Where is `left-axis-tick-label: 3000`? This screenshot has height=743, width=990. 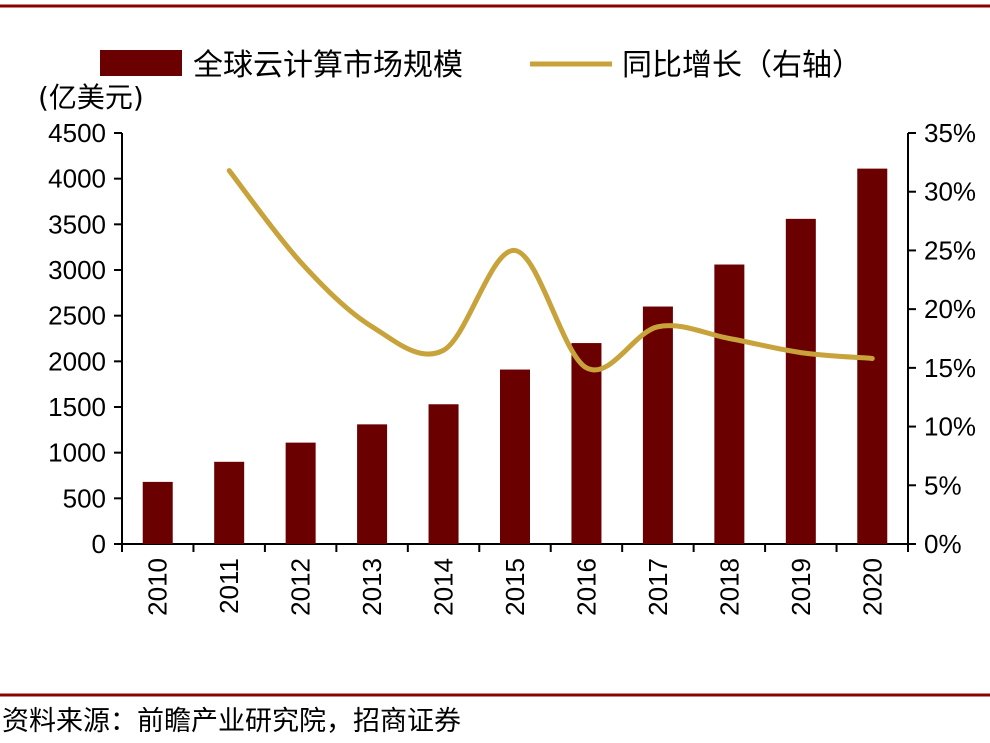 left-axis-tick-label: 3000 is located at coordinates (77, 270).